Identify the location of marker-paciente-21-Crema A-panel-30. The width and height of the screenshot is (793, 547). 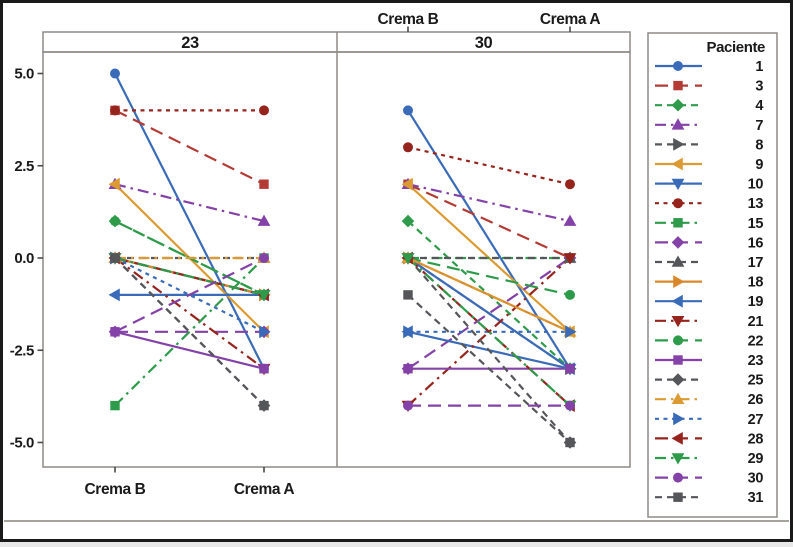
(570, 259).